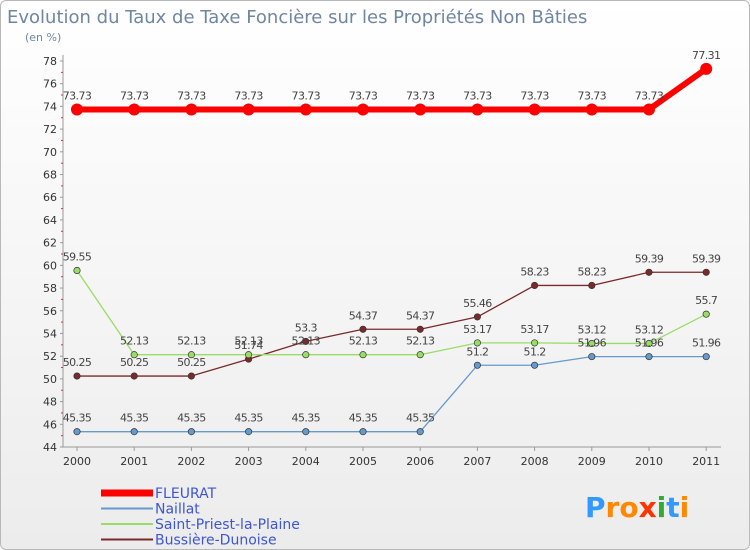 The image size is (750, 550). I want to click on y-tick-label: 60, so click(50, 265).